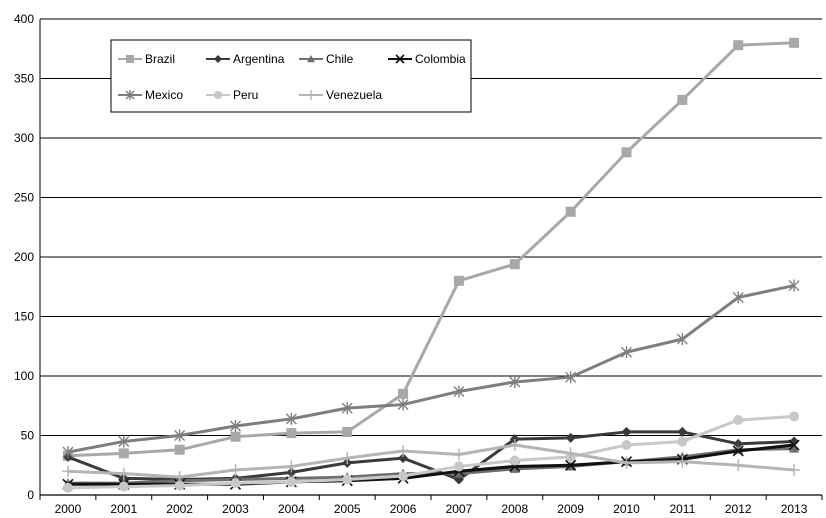  Describe the element at coordinates (123, 509) in the screenshot. I see `x-tick-label: 2001` at that location.